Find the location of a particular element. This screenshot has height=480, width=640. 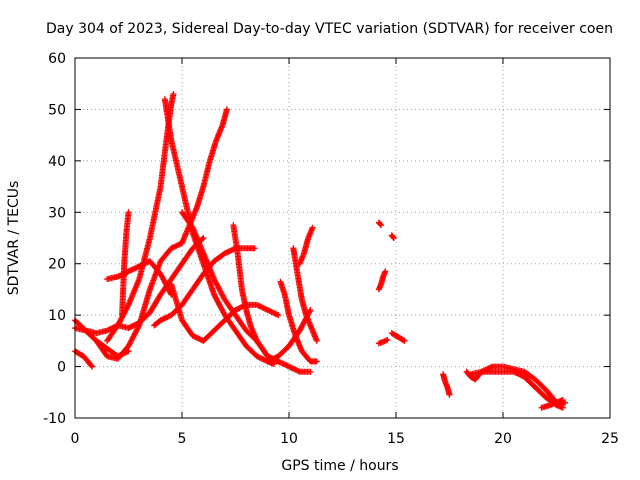

x-tick-label: 25 is located at coordinates (610, 439).